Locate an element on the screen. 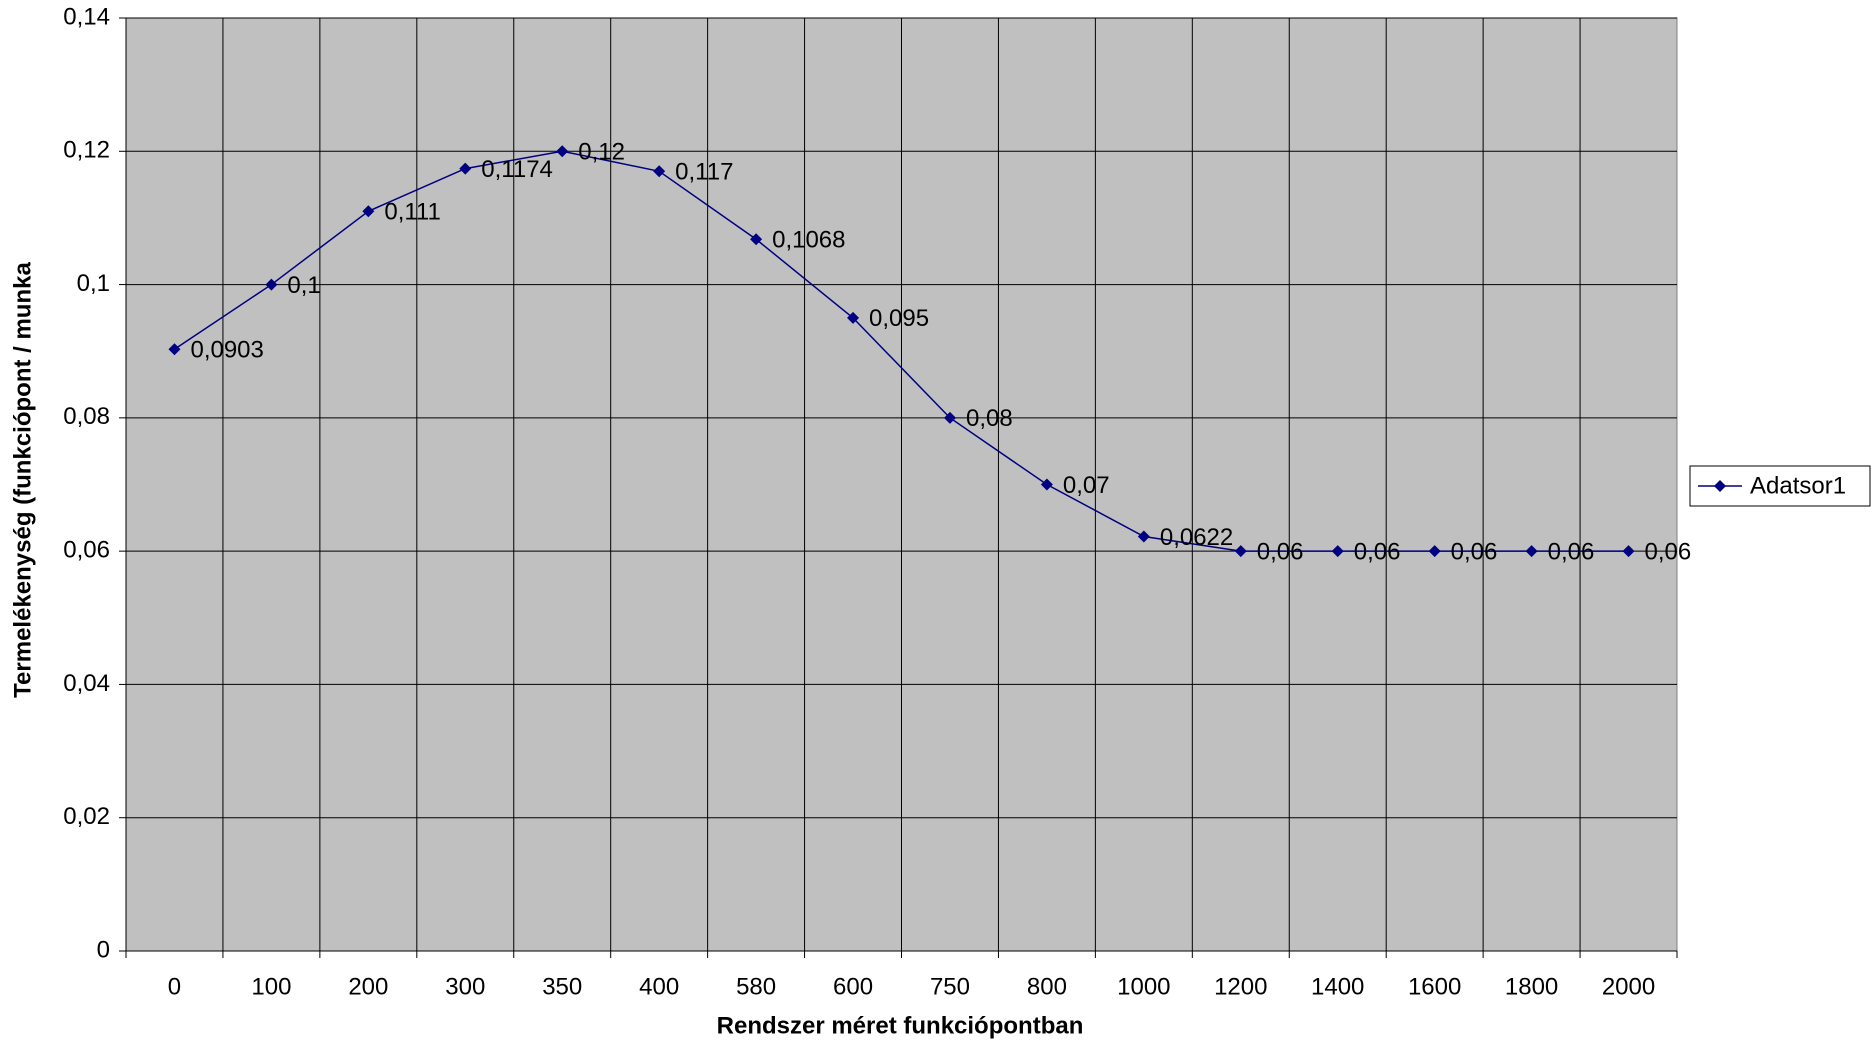 This screenshot has height=1048, width=1876. data-label: 0,1068 is located at coordinates (808, 240).